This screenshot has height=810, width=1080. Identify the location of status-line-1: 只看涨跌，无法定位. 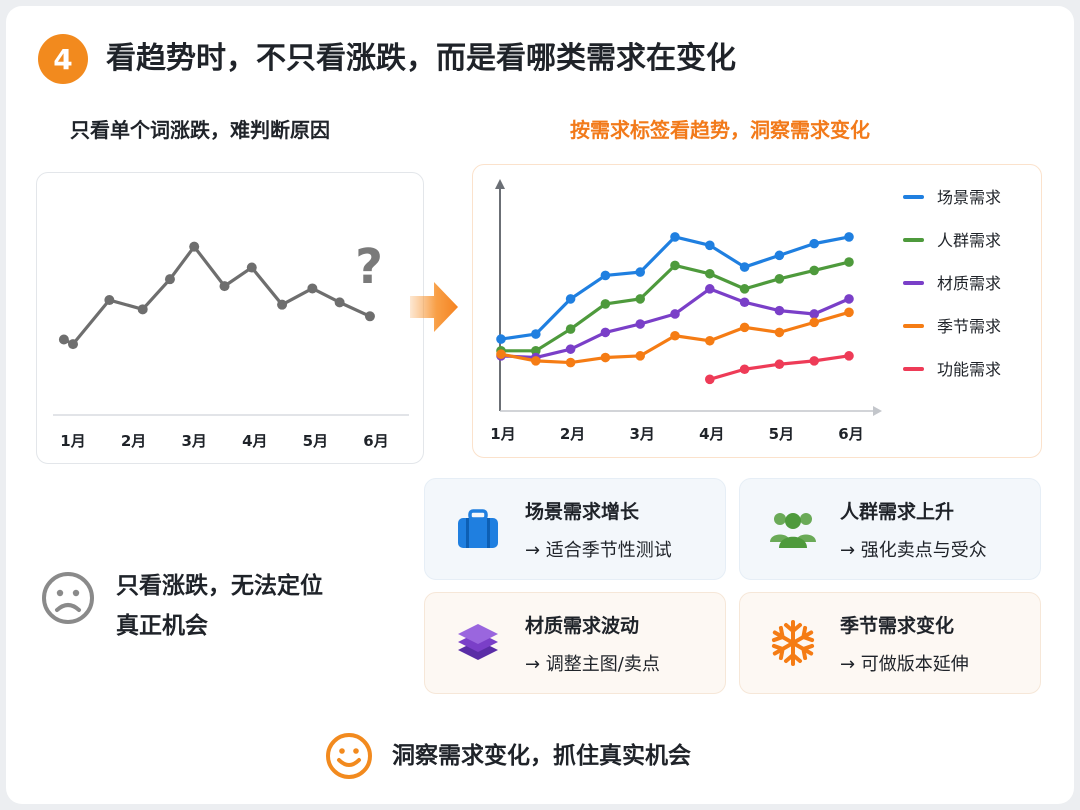
(219, 586).